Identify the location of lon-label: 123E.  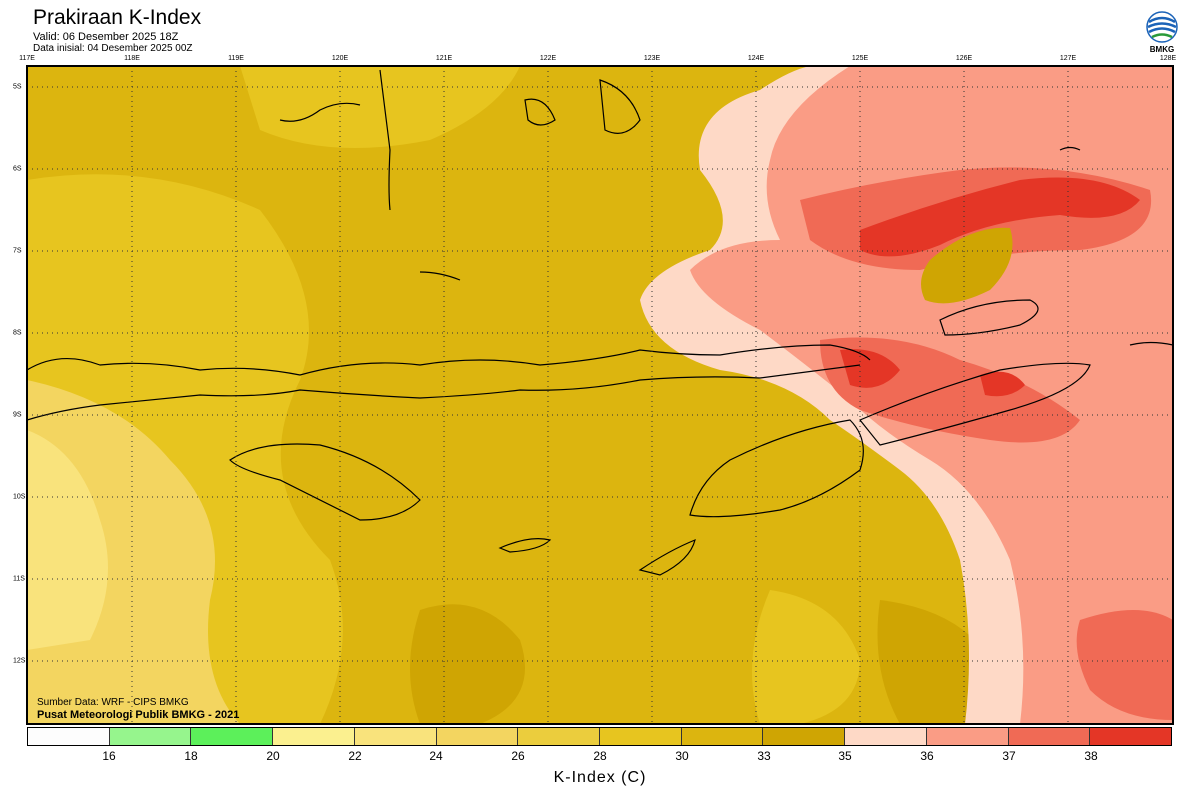
(652, 58).